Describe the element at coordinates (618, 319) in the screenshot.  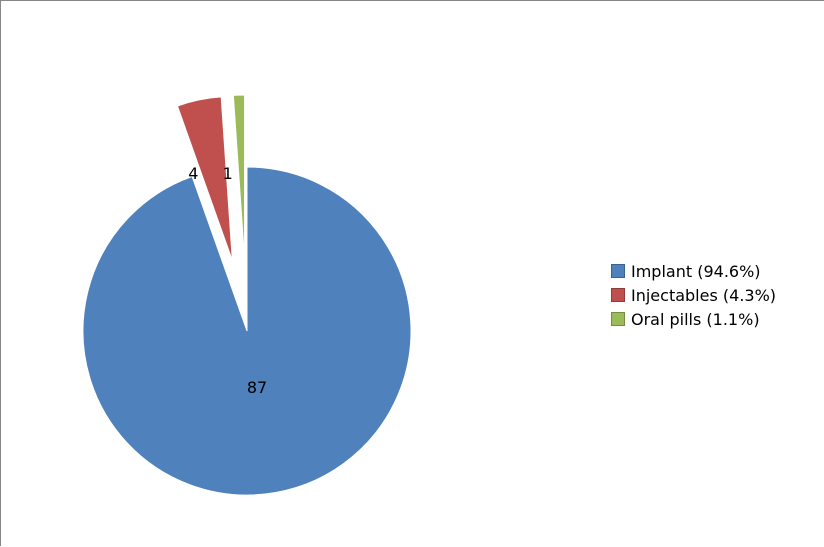
I see `legend-swatch-oral-pills` at that location.